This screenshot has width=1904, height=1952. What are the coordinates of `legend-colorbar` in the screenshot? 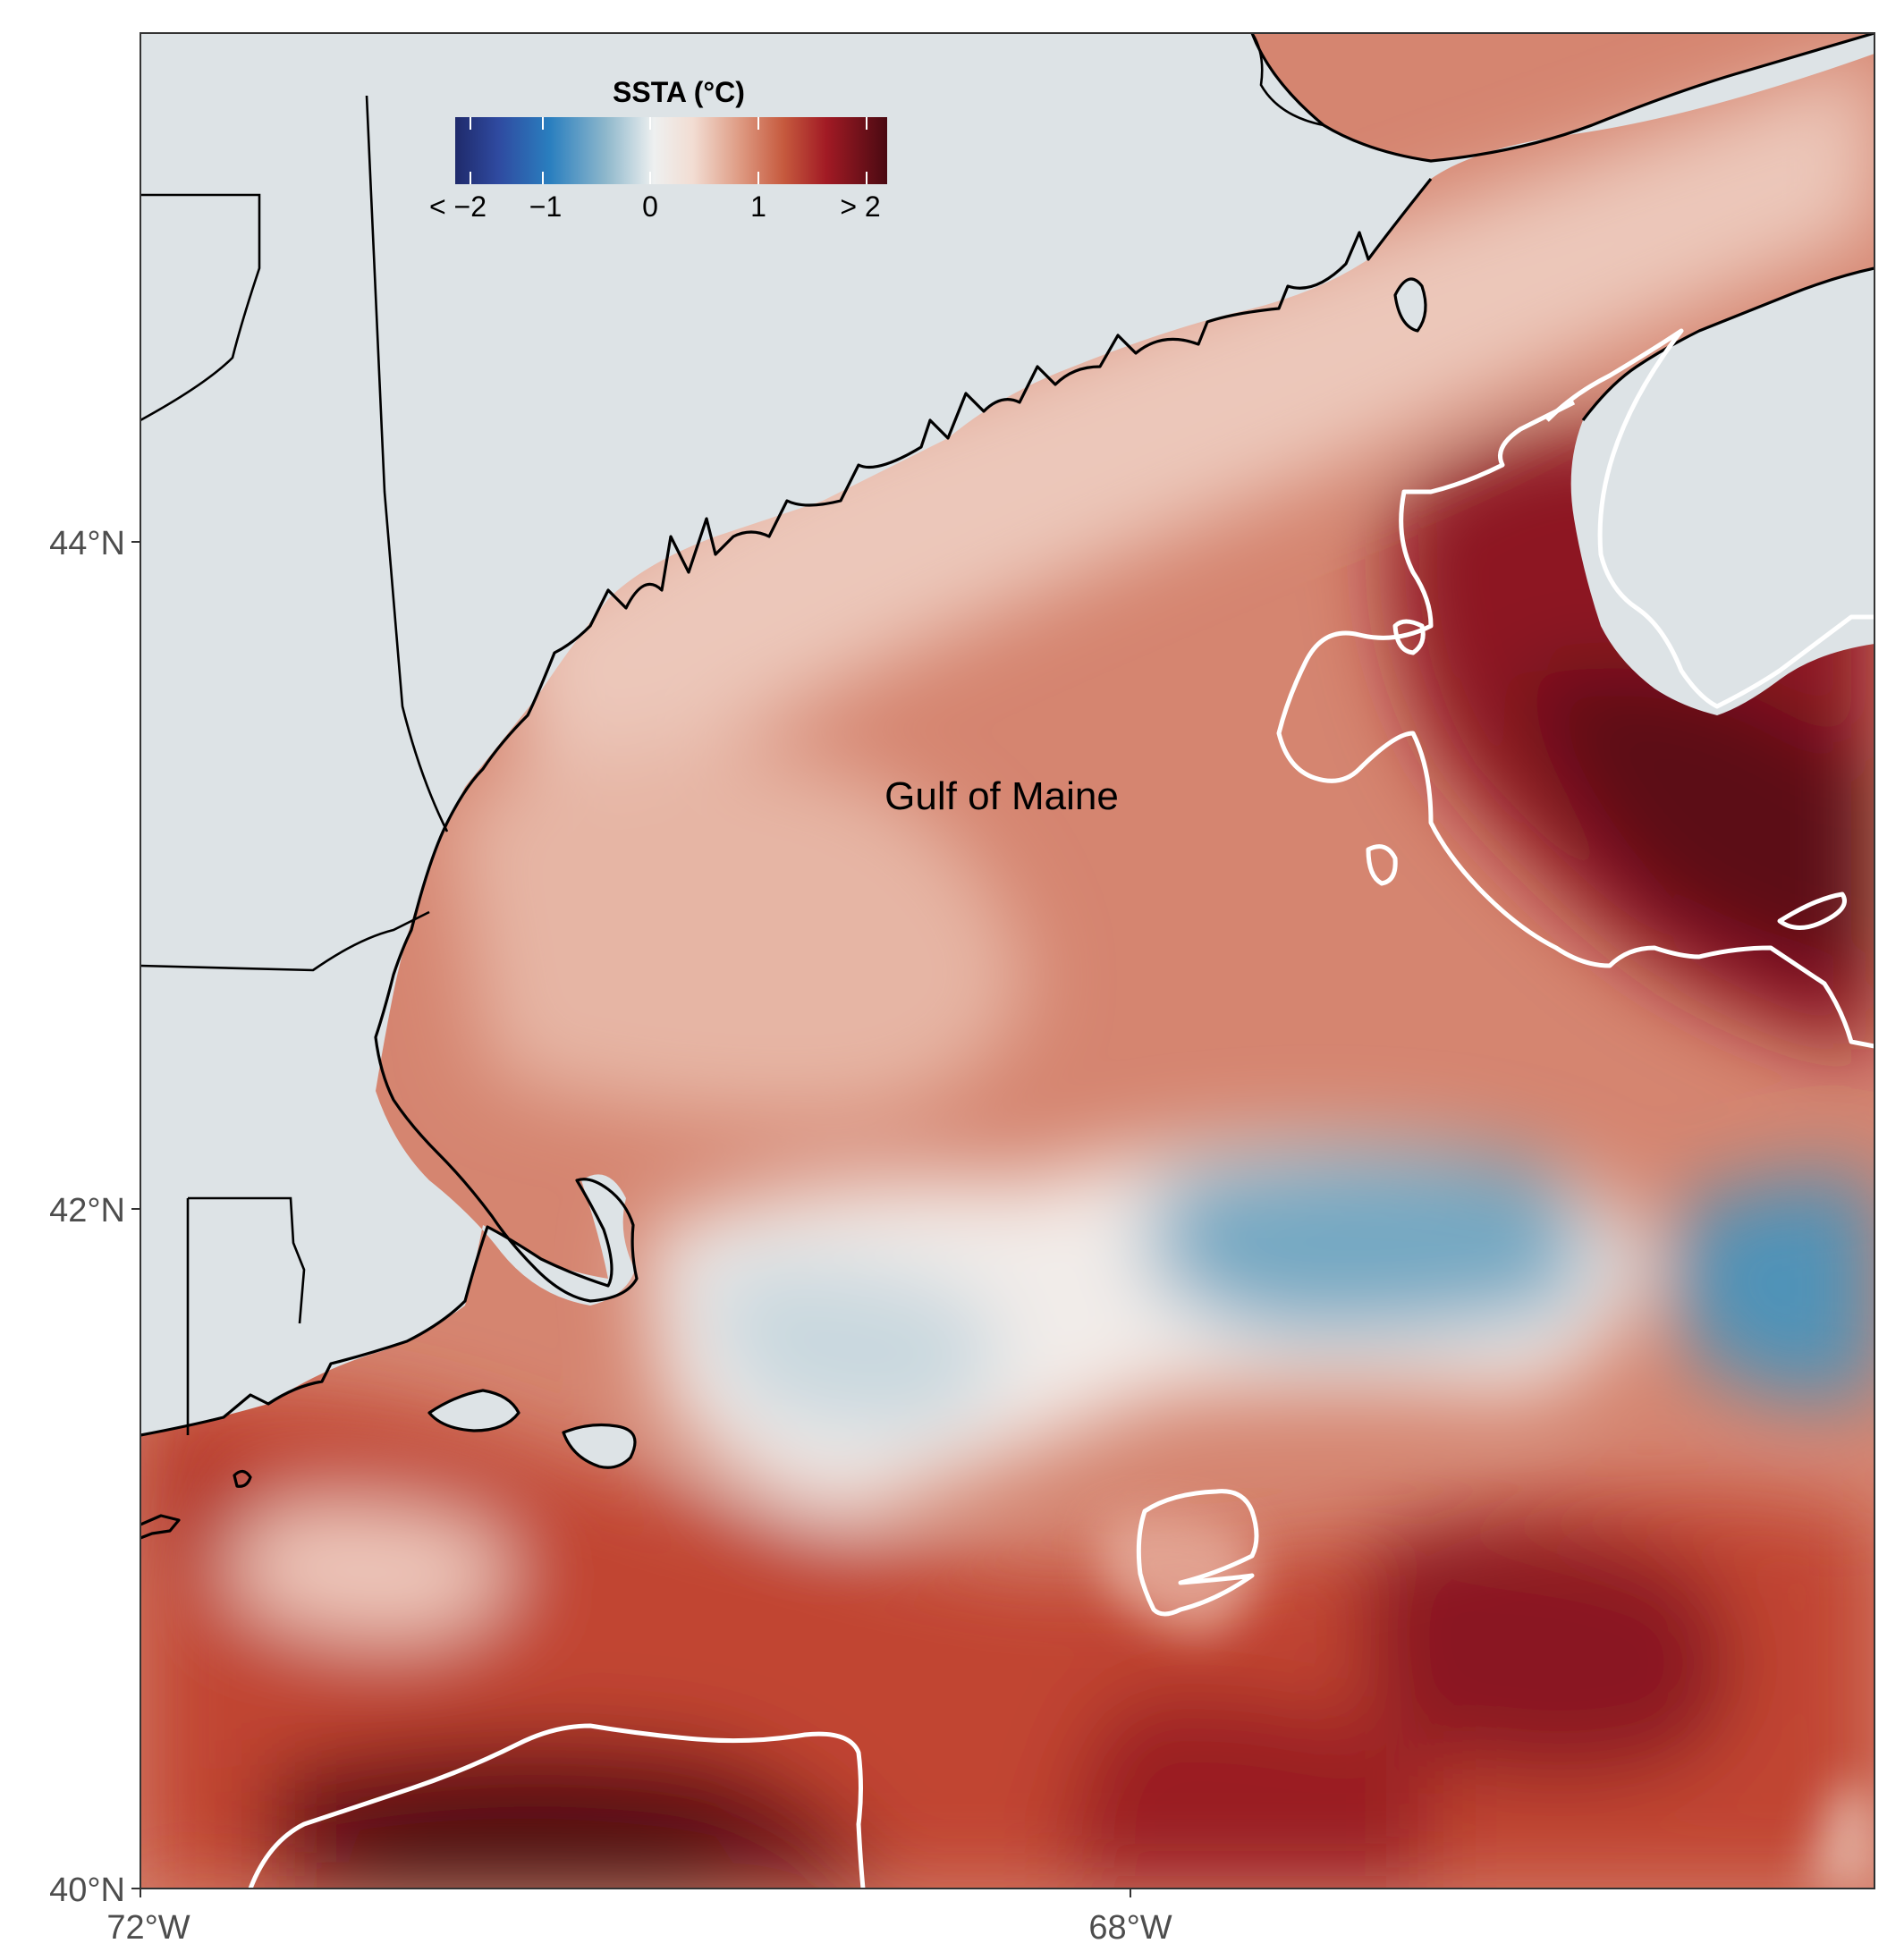 It's located at (671, 150).